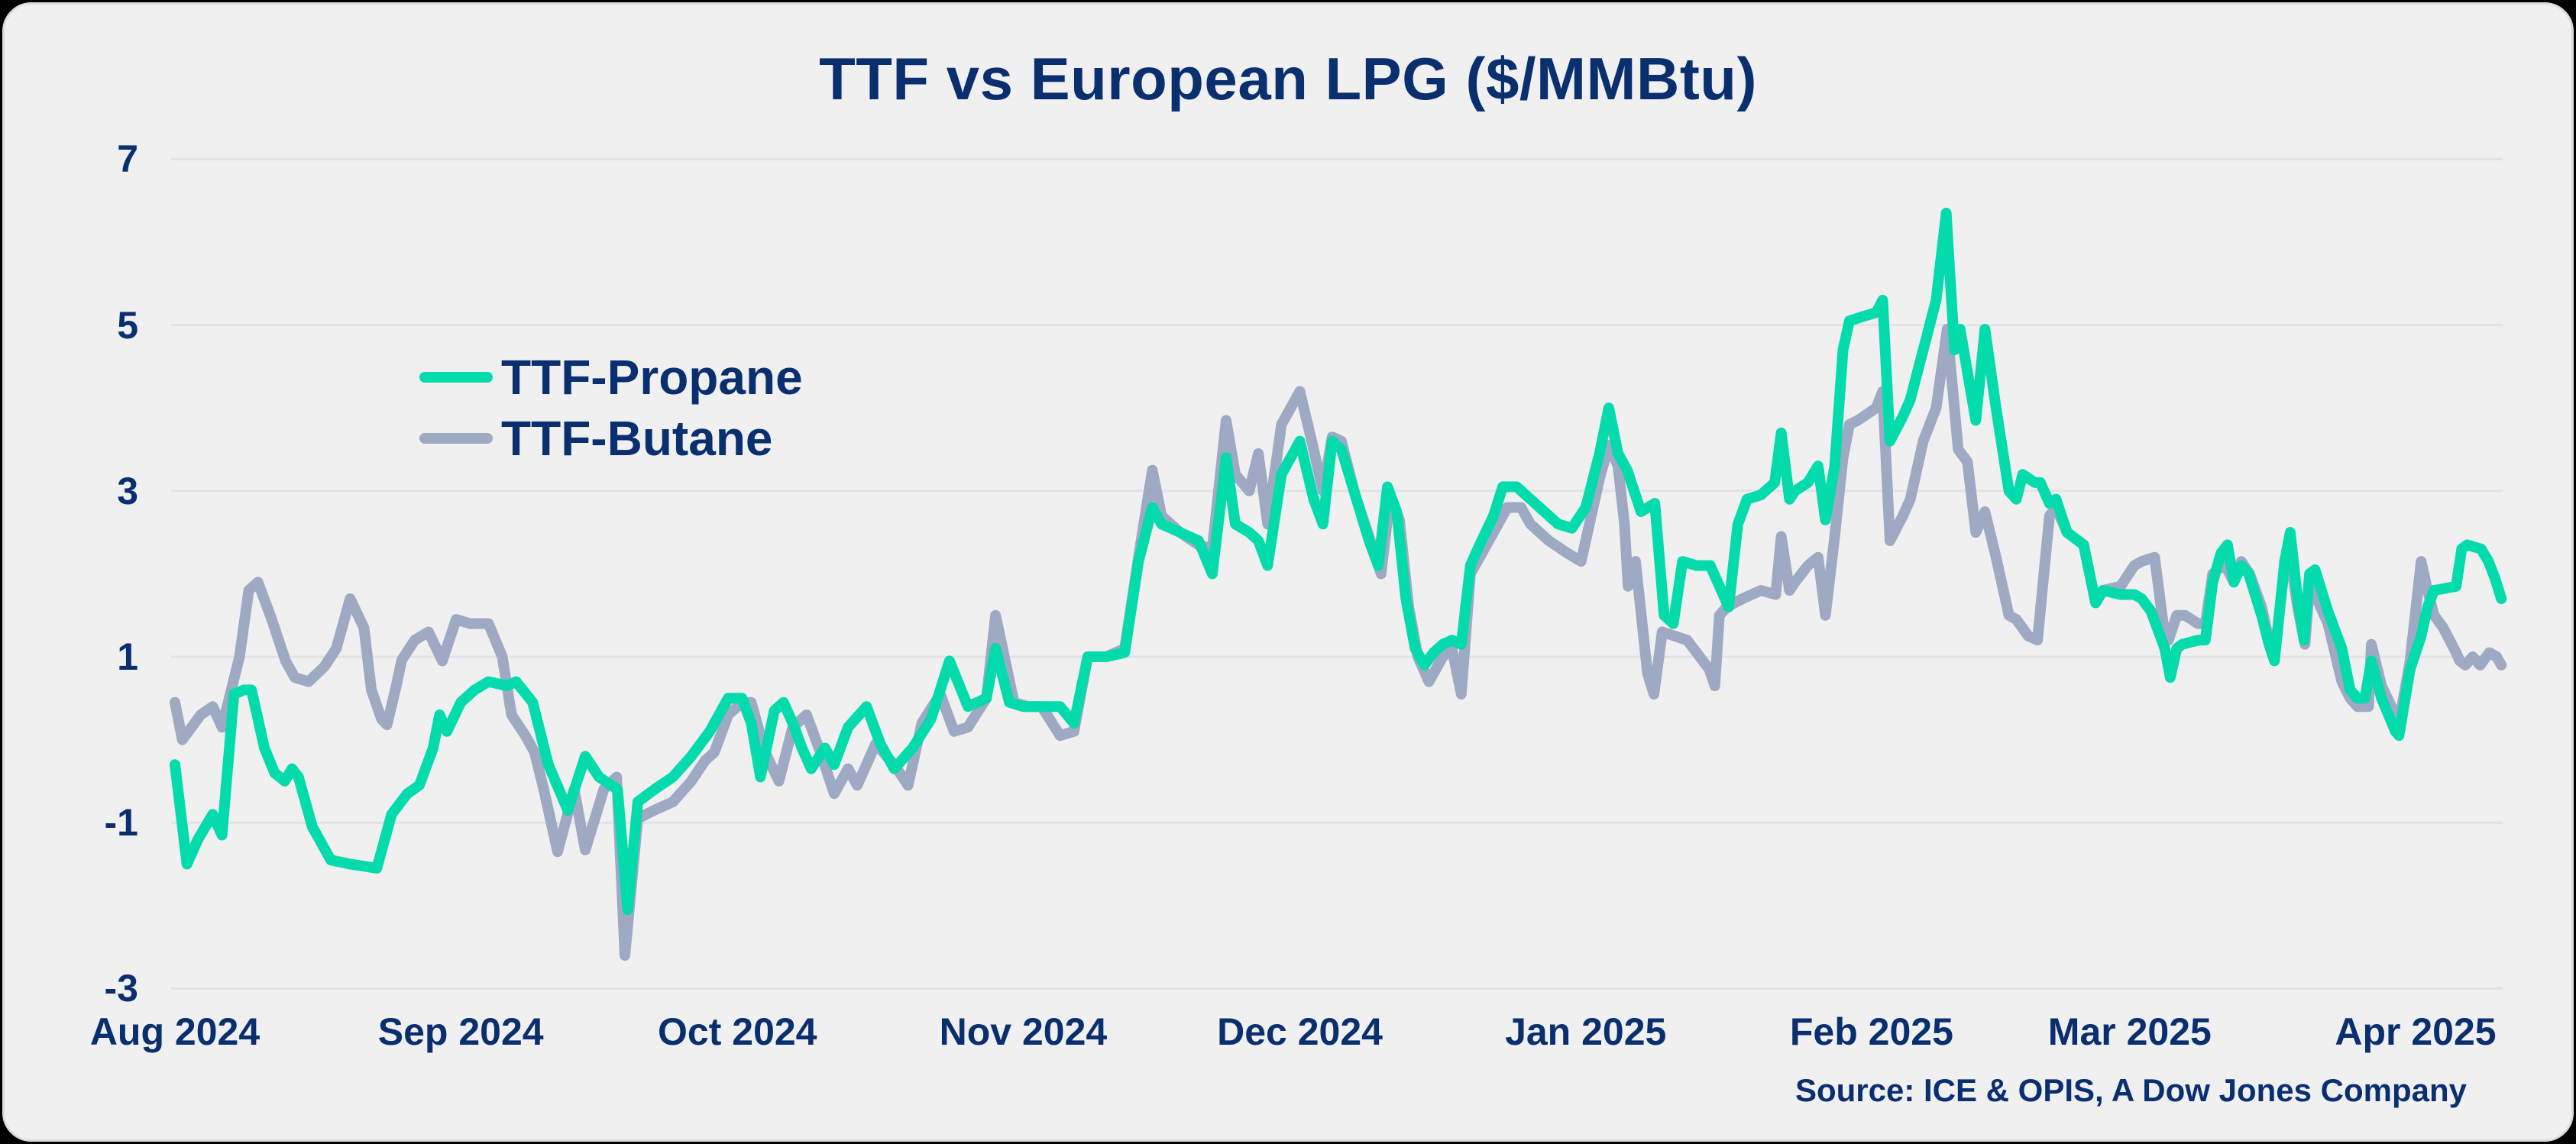 This screenshot has height=1144, width=2576. I want to click on y-tick-label: -3, so click(121, 988).